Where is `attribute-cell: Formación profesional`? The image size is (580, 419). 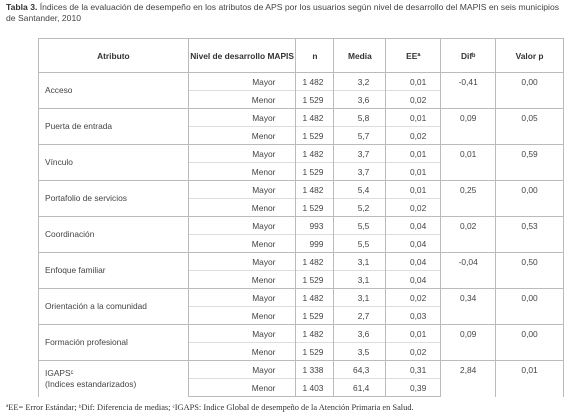
attribute-cell: Formación profesional is located at coordinates (113, 342).